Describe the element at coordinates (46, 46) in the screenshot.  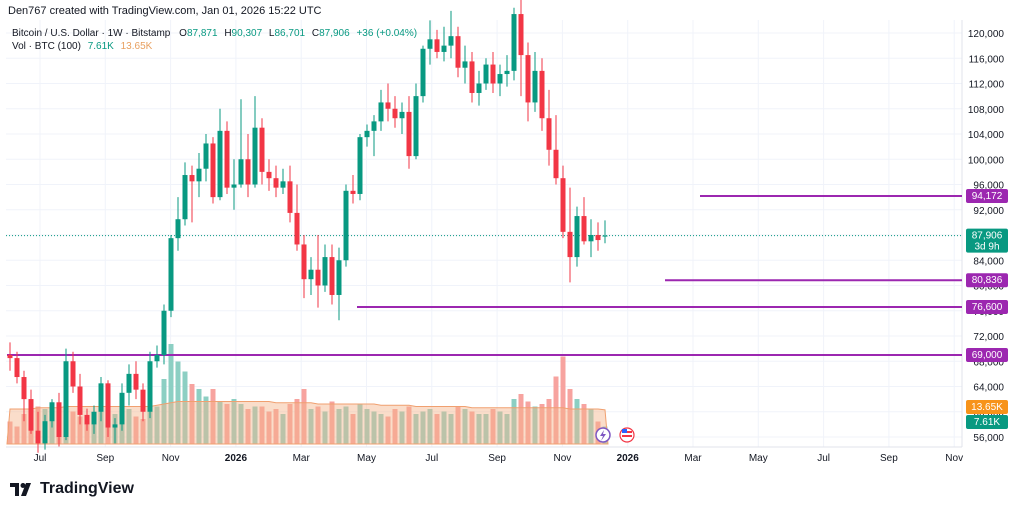
I see `volume-title: Vol · BTC (100)` at that location.